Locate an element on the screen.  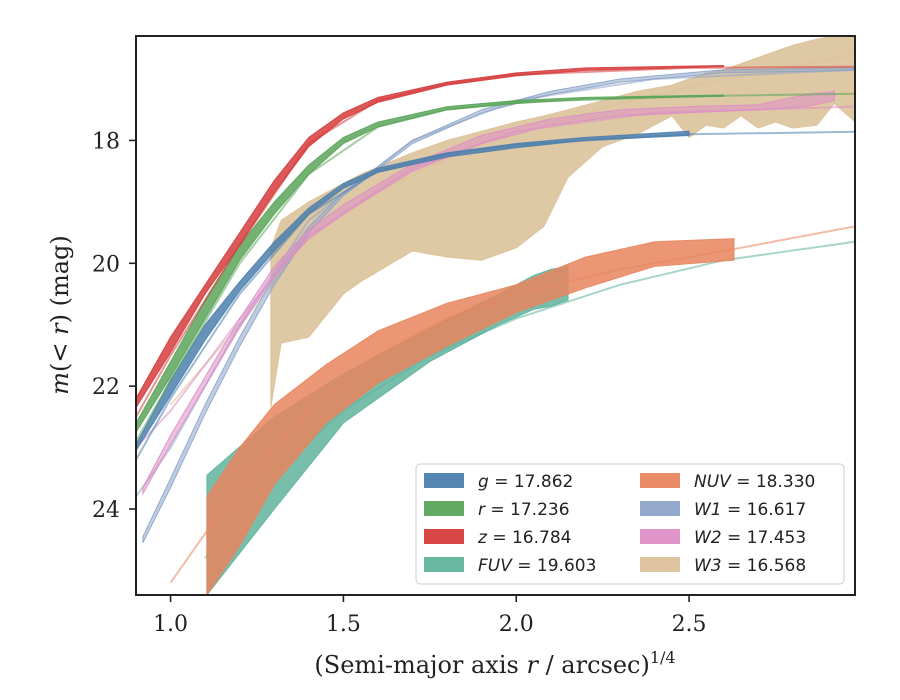
legend-item-g: g = 17.862 is located at coordinates (498, 482).